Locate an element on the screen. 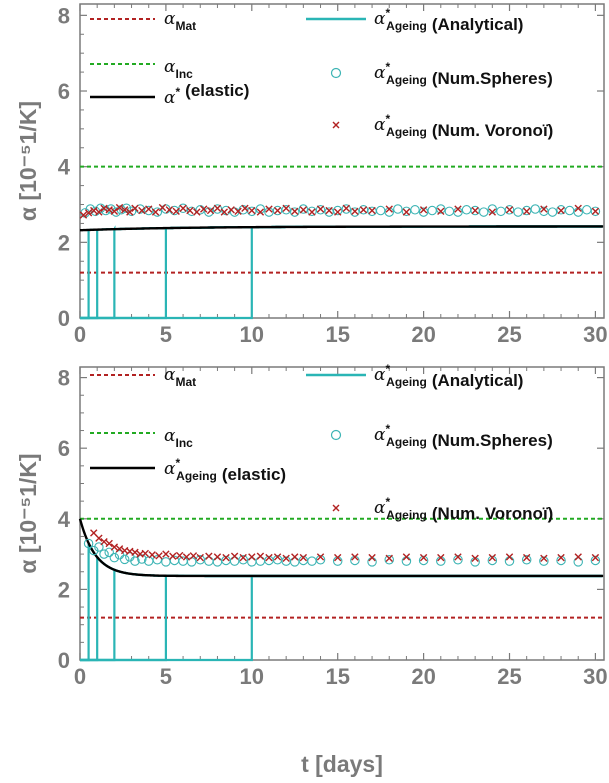 The height and width of the screenshot is (783, 609). x-tick-label: 20 is located at coordinates (423, 676).